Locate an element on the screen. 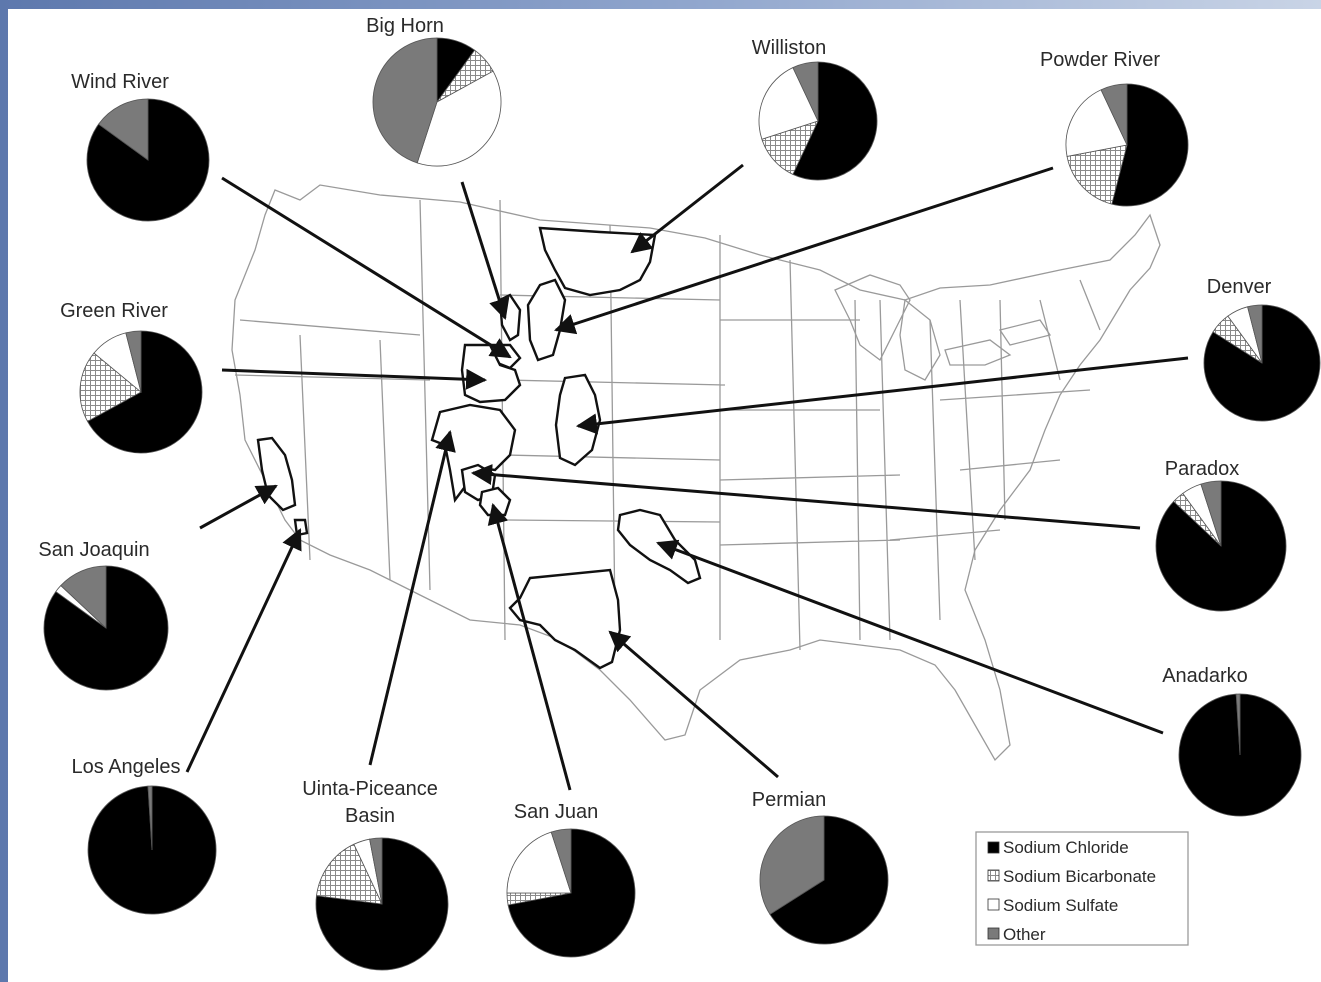 The width and height of the screenshot is (1321, 982). san-joaquin-basin-outline is located at coordinates (276, 474).